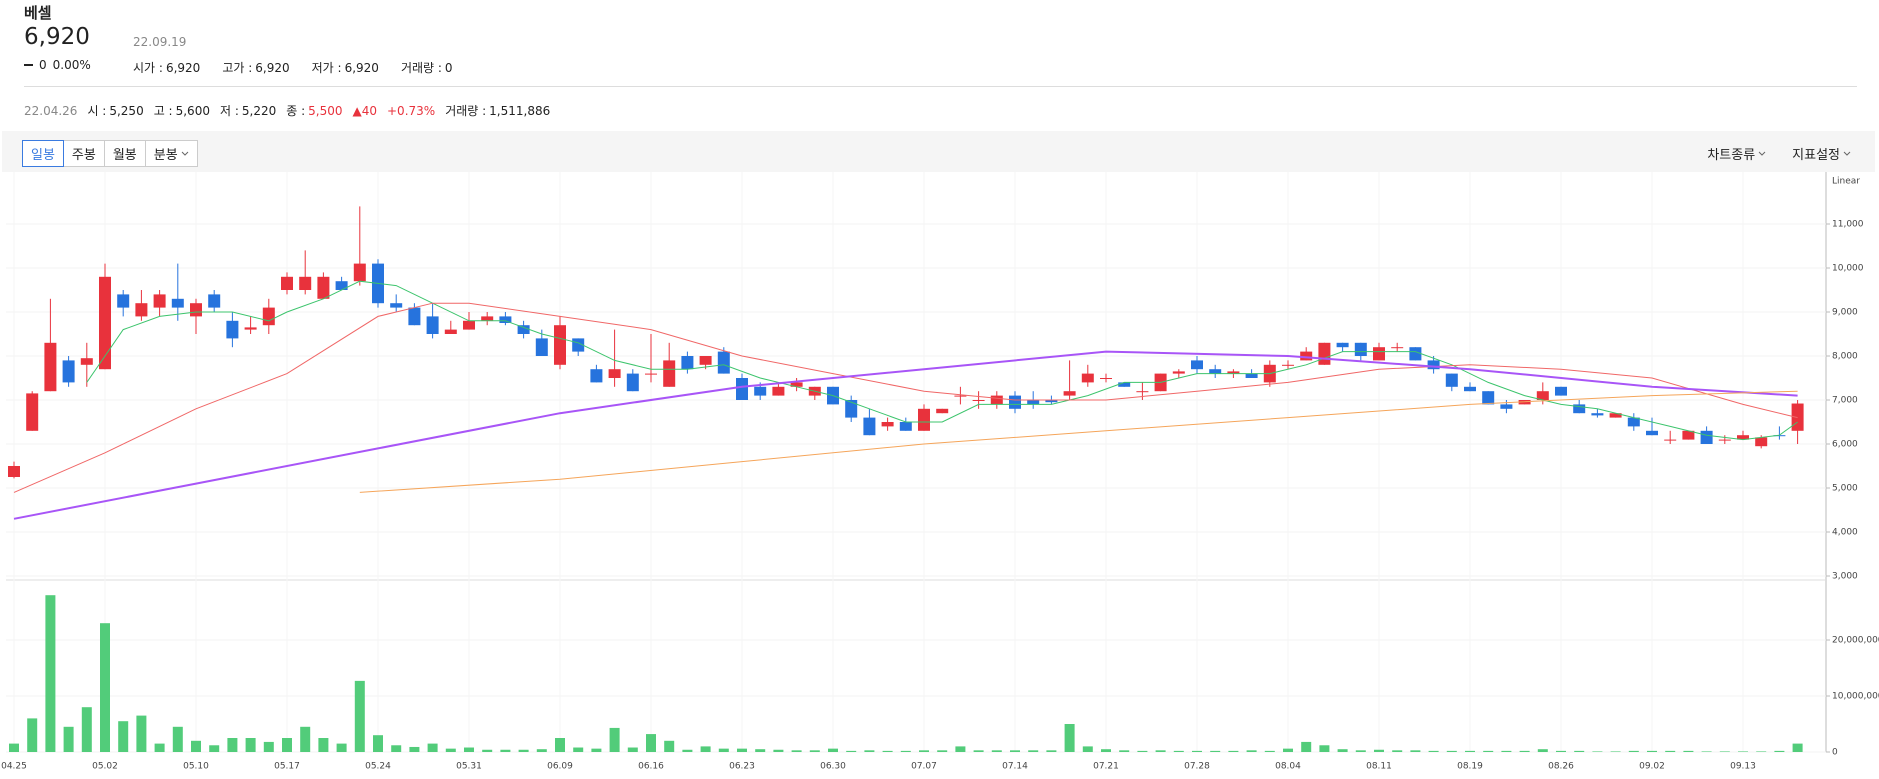 Image resolution: width=1879 pixels, height=779 pixels. Describe the element at coordinates (28, 65) in the screenshot. I see `flat-icon` at that location.